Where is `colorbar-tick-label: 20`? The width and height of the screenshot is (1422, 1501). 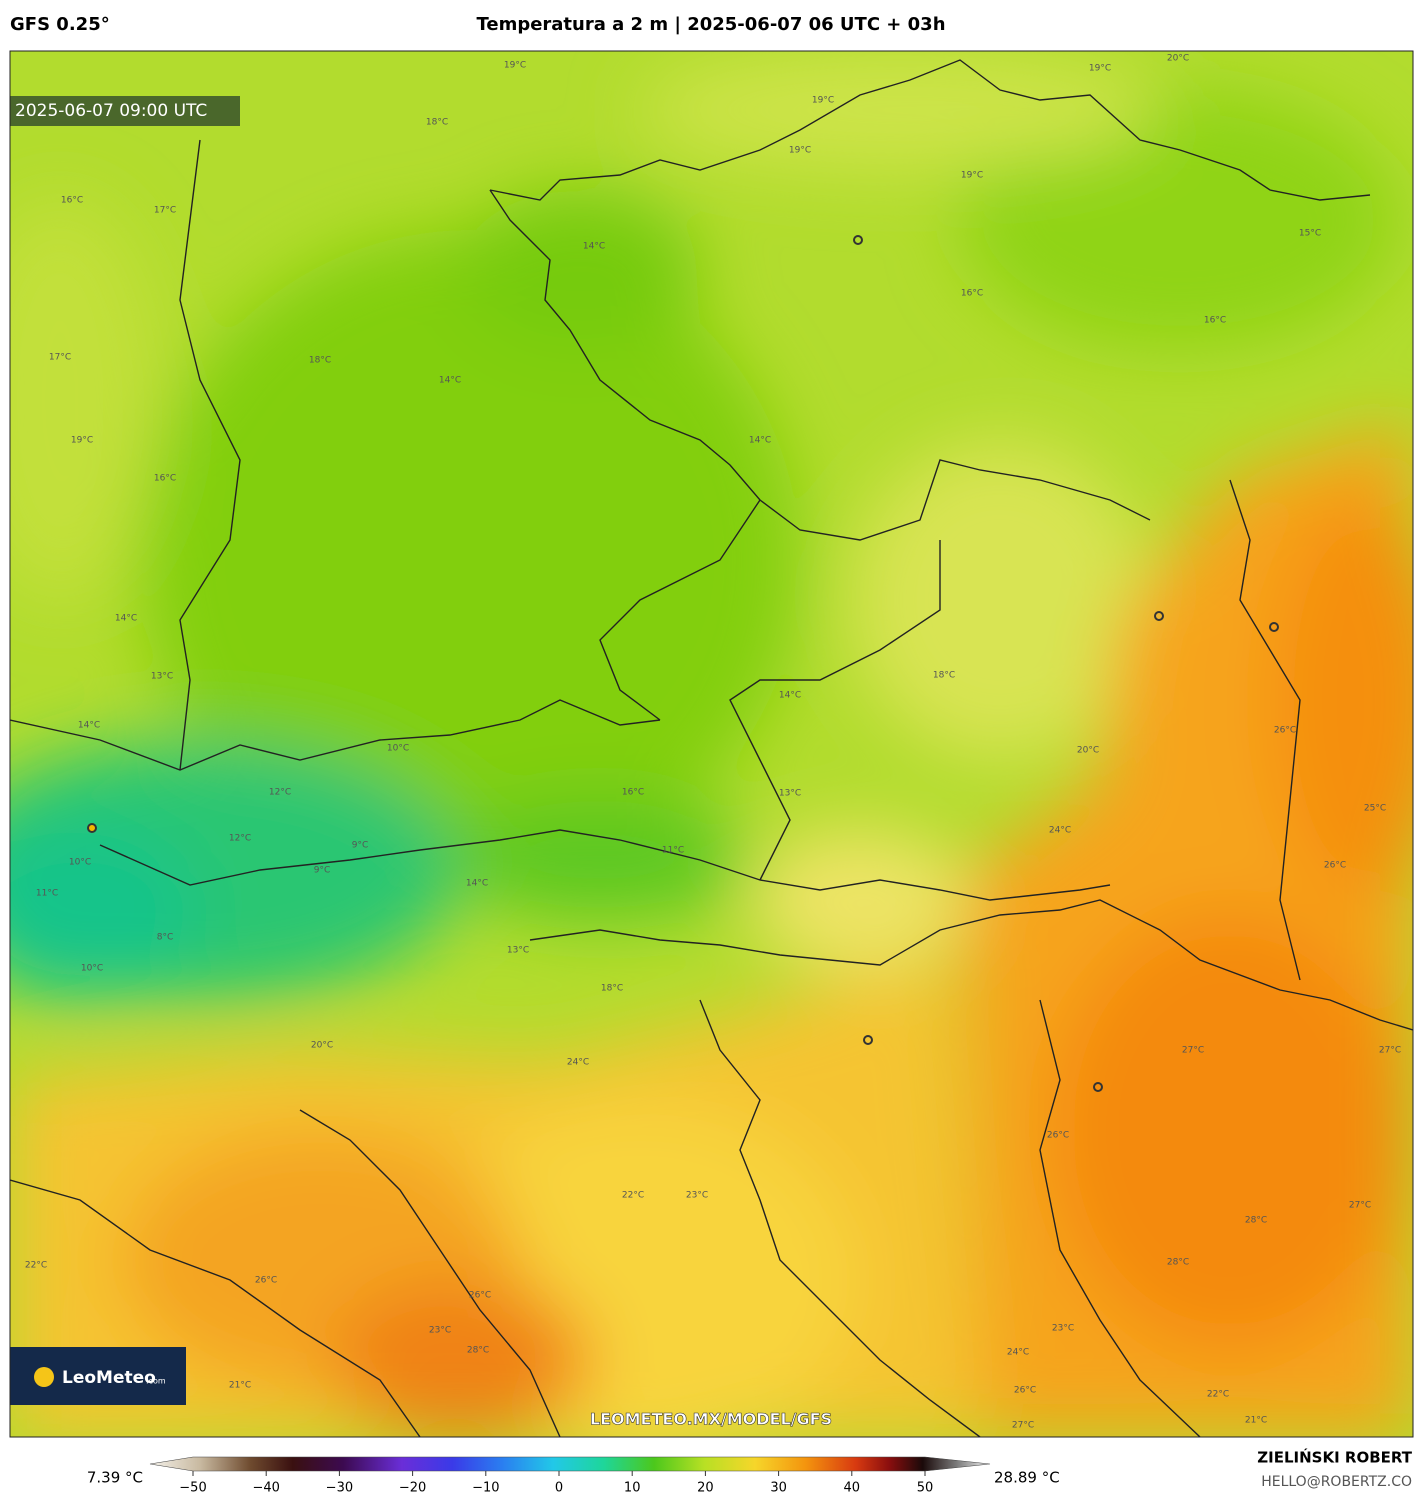
colorbar-tick-label: 20 is located at coordinates (705, 1488).